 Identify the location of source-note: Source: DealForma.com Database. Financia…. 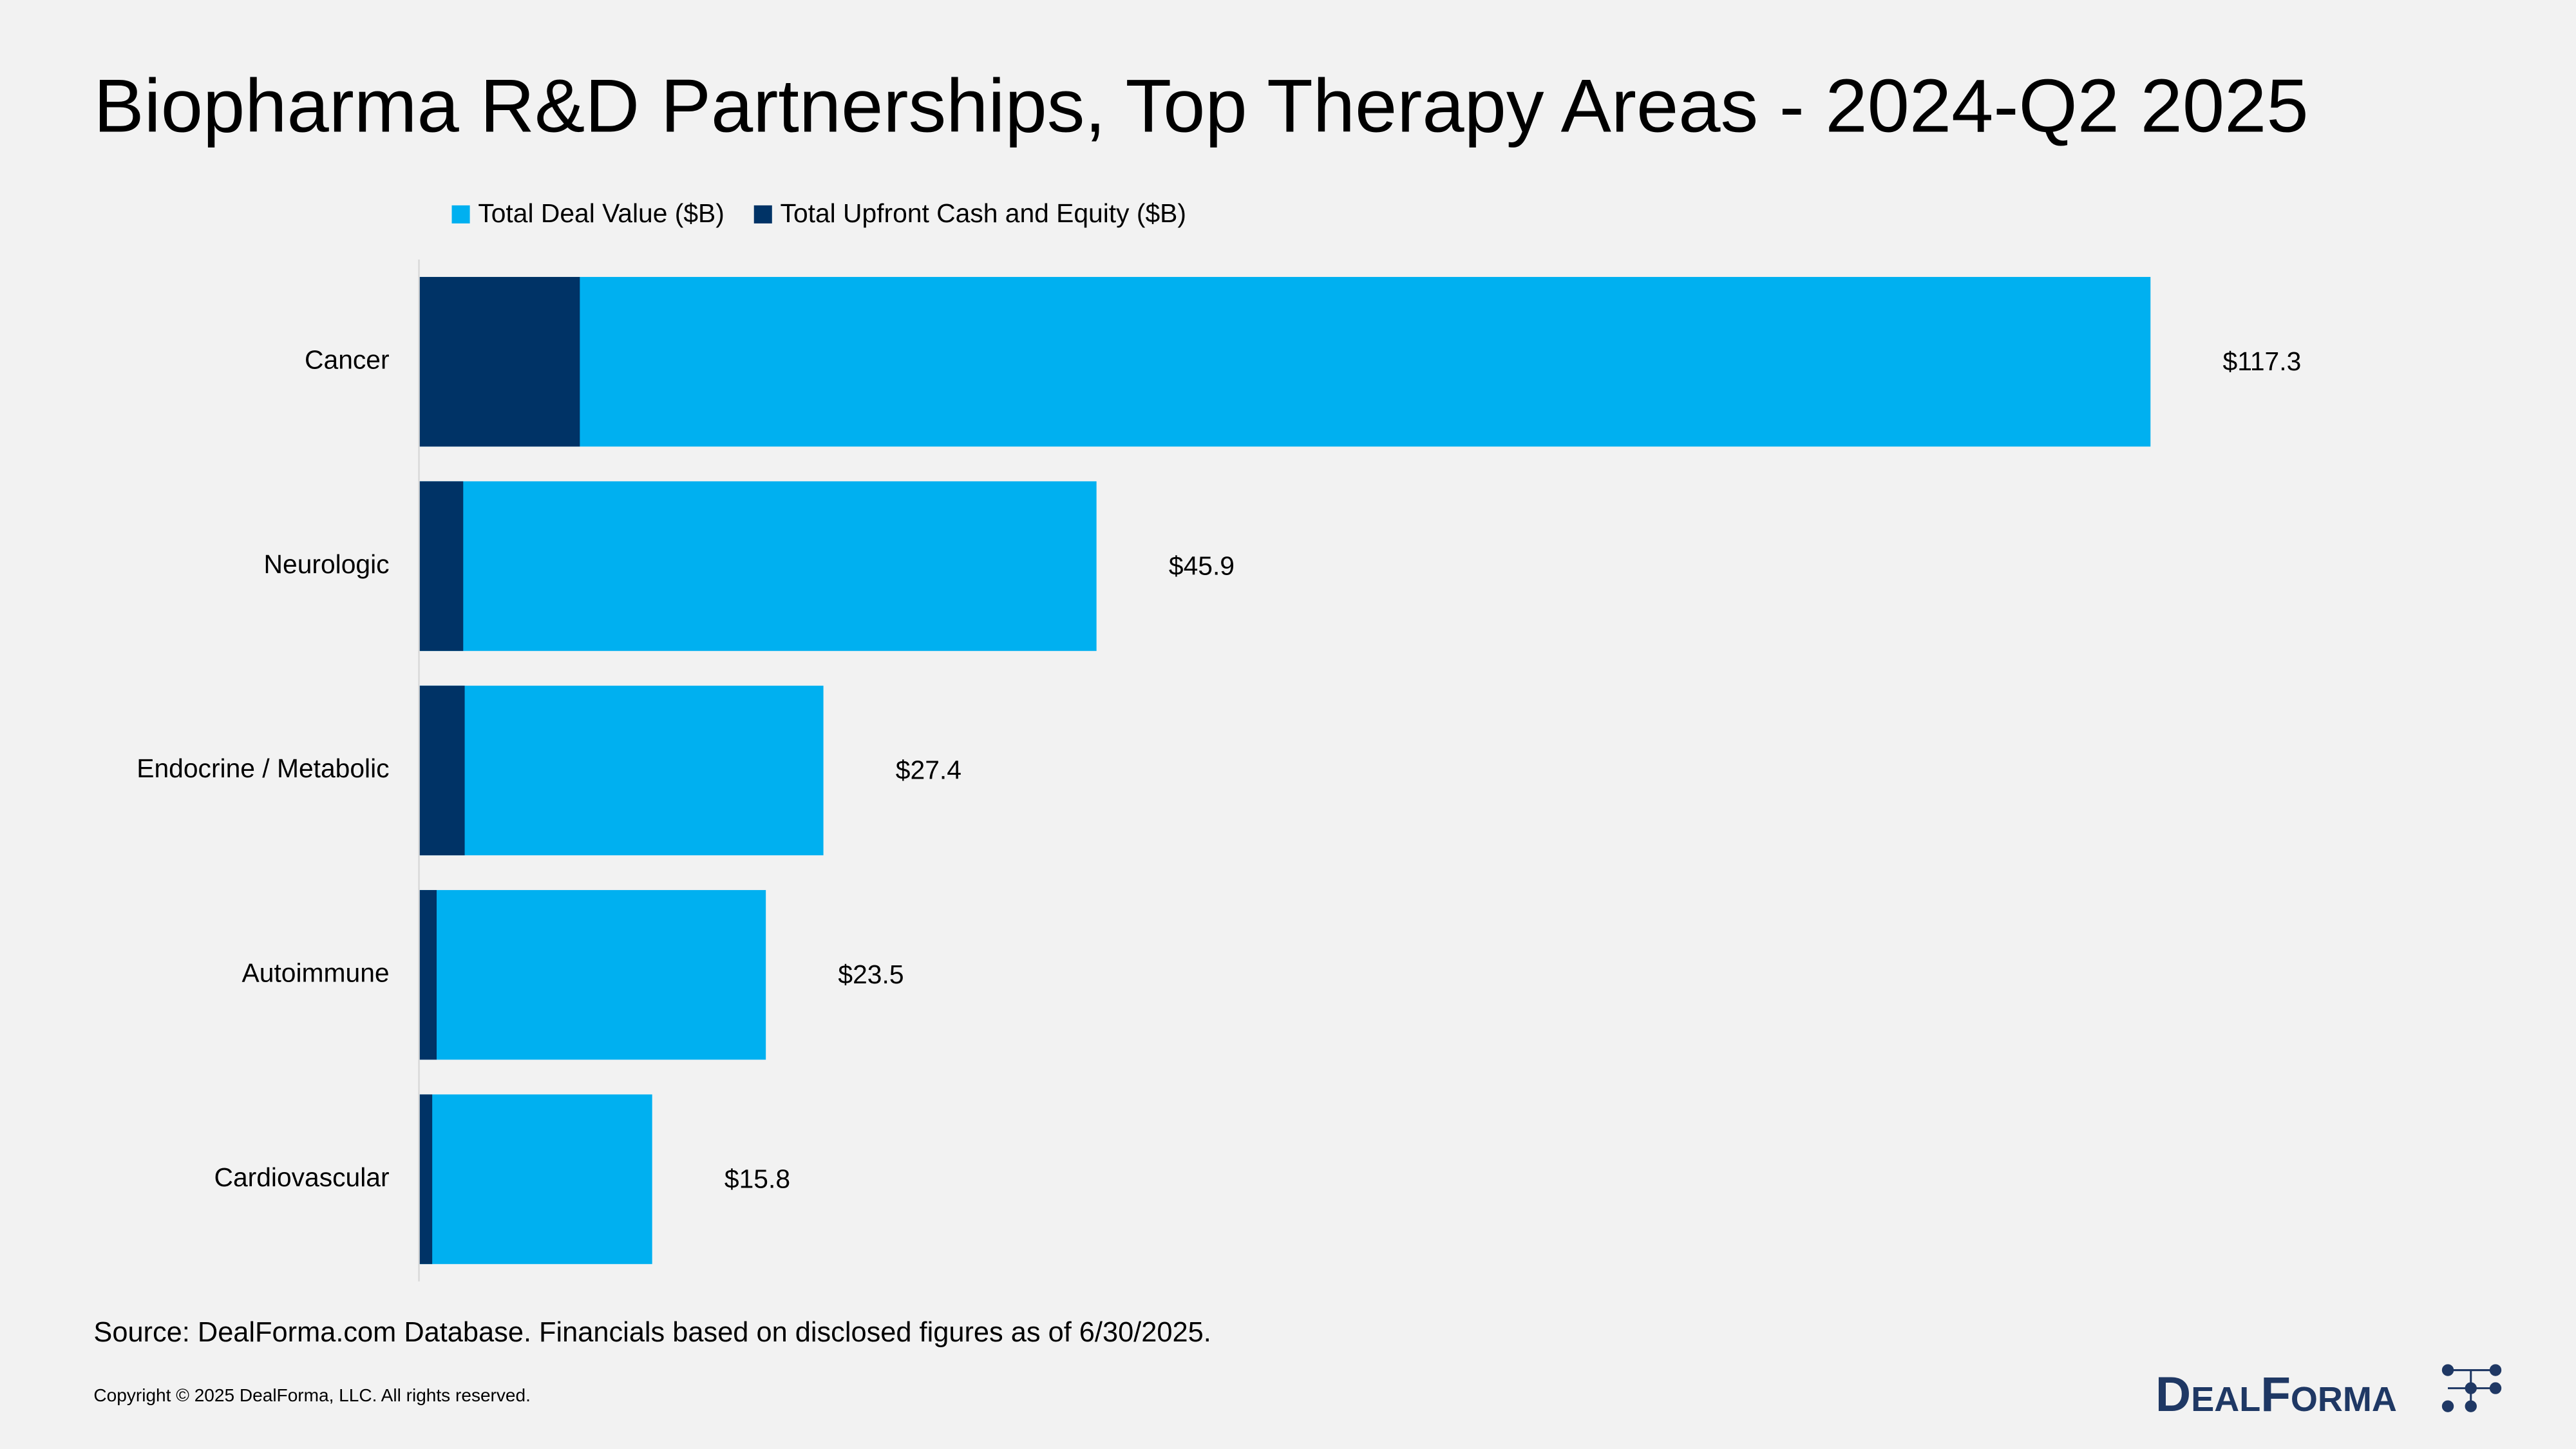
(652, 1333).